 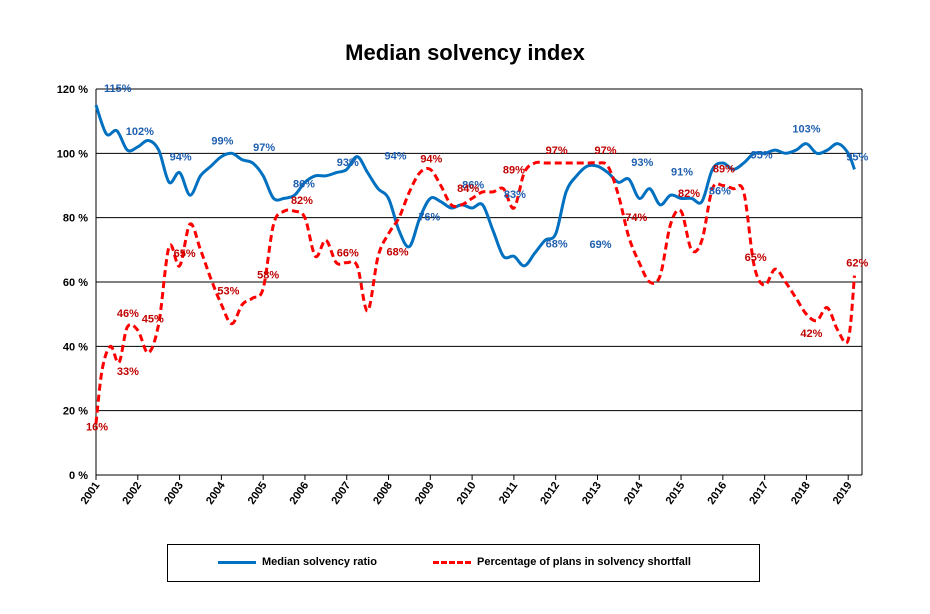 What do you see at coordinates (118, 89) in the screenshot?
I see `data-label-solvency-ratio: 115%` at bounding box center [118, 89].